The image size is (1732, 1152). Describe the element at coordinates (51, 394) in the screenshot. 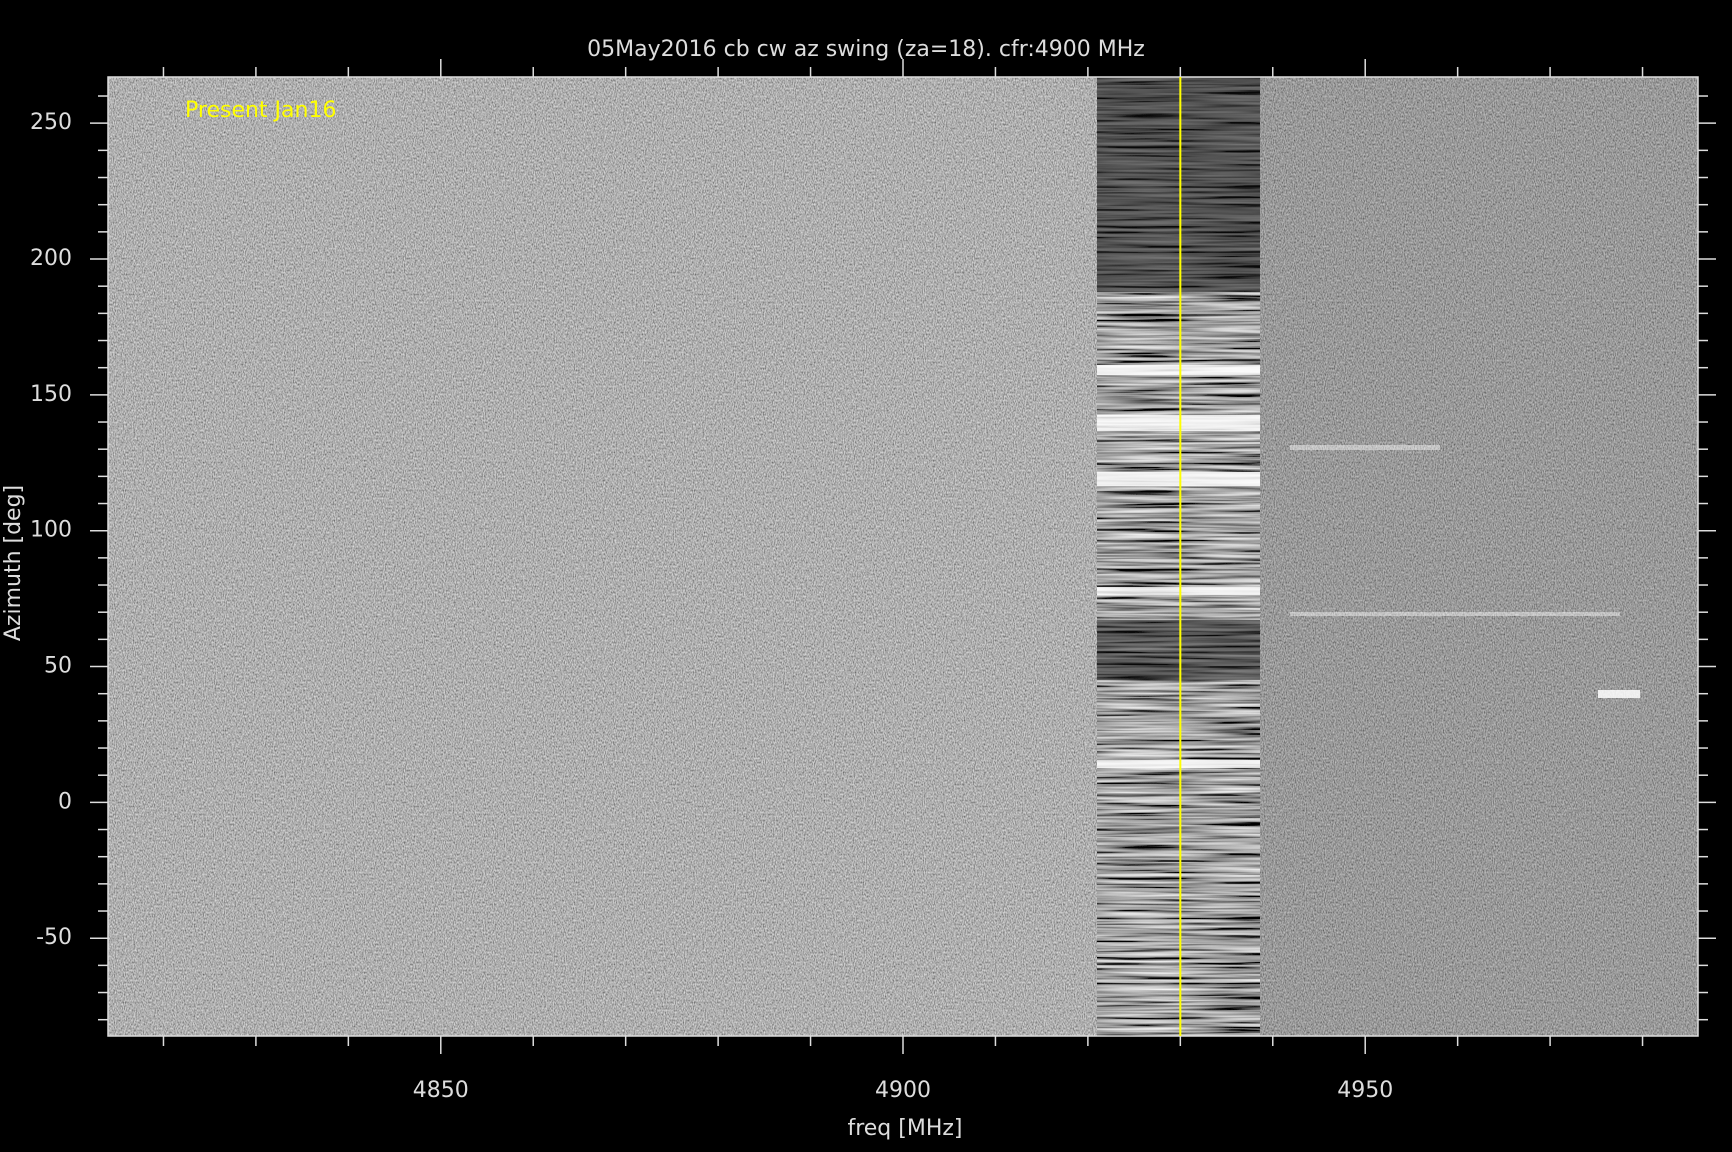

I see `y-tick-label: 150` at that location.